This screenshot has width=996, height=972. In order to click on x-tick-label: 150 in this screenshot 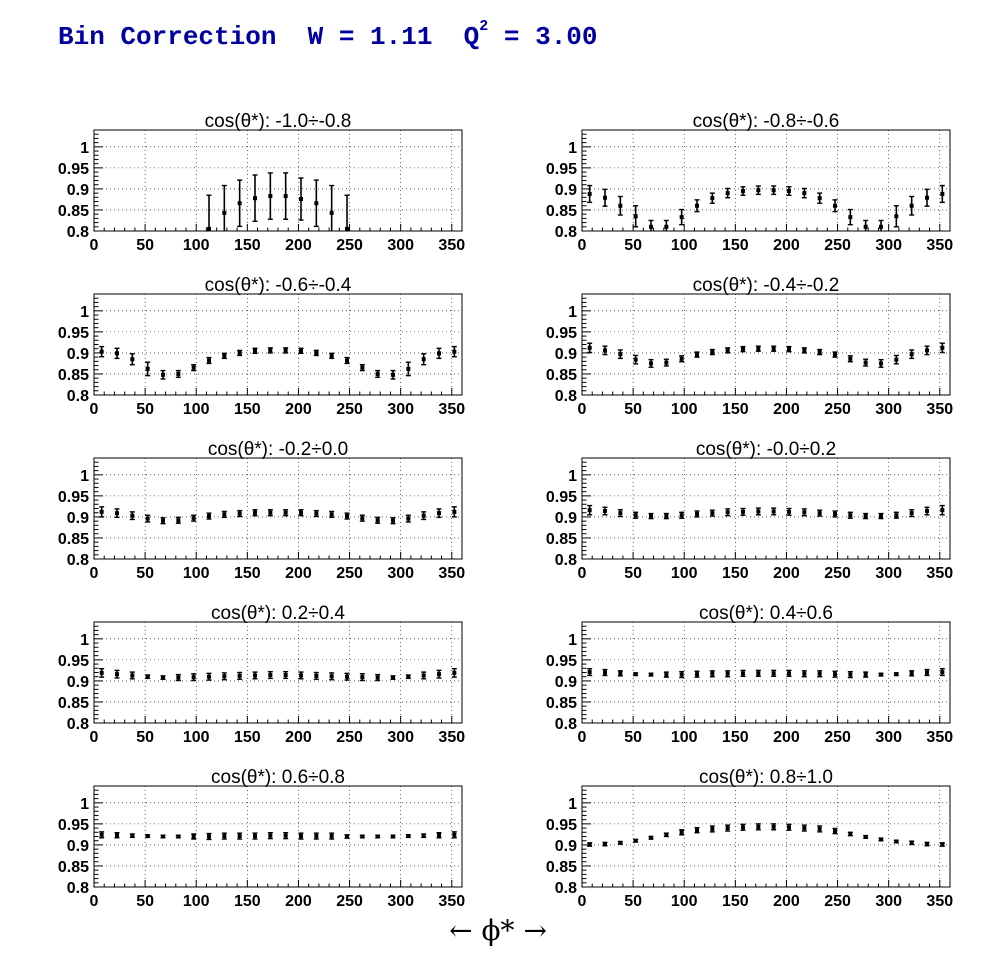, I will do `click(247, 901)`.